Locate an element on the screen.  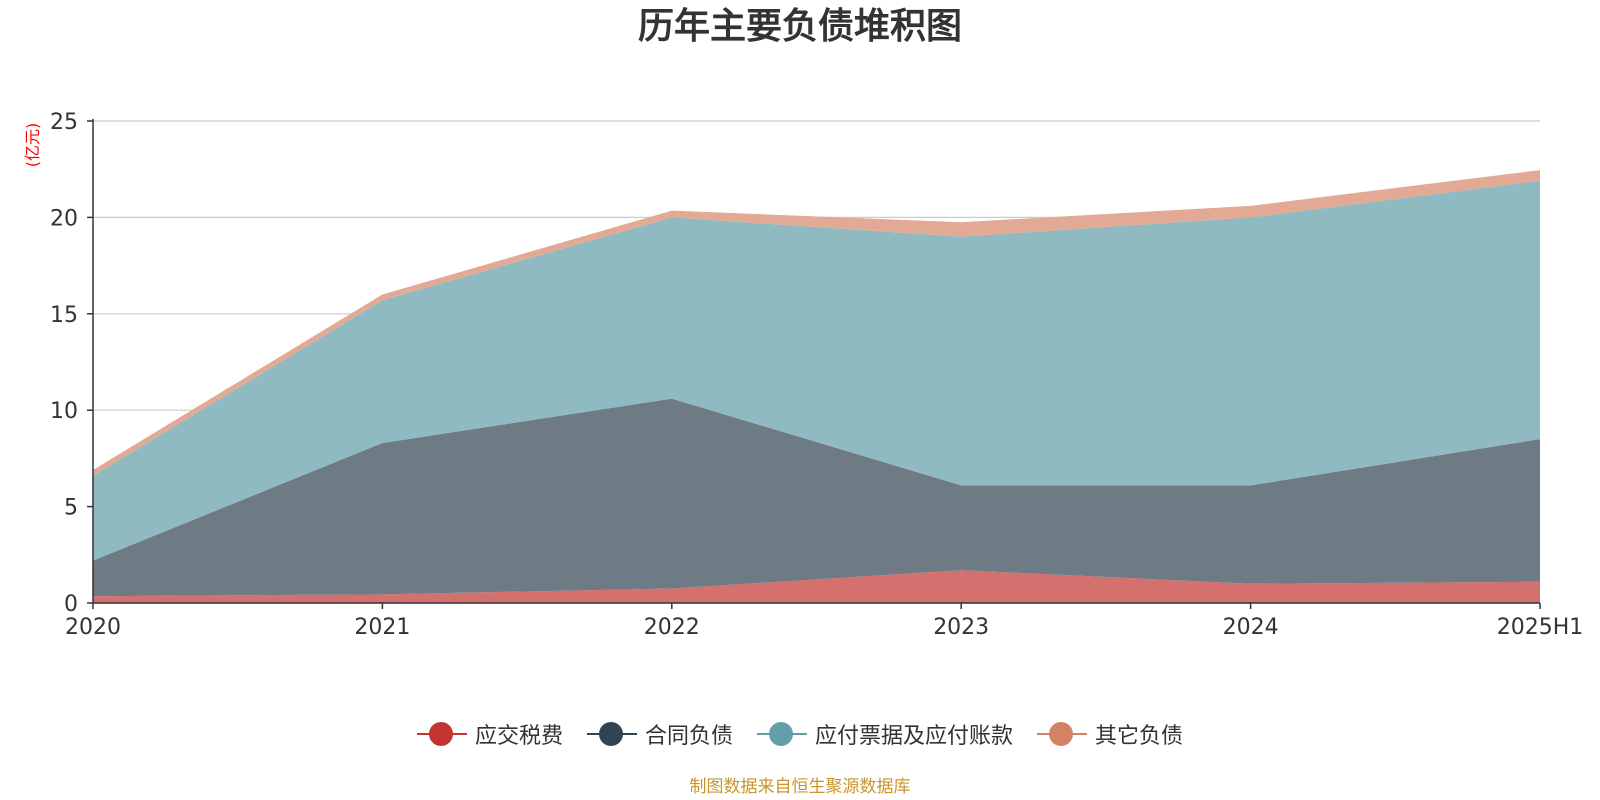
y-tick-label: 20 is located at coordinates (64, 218).